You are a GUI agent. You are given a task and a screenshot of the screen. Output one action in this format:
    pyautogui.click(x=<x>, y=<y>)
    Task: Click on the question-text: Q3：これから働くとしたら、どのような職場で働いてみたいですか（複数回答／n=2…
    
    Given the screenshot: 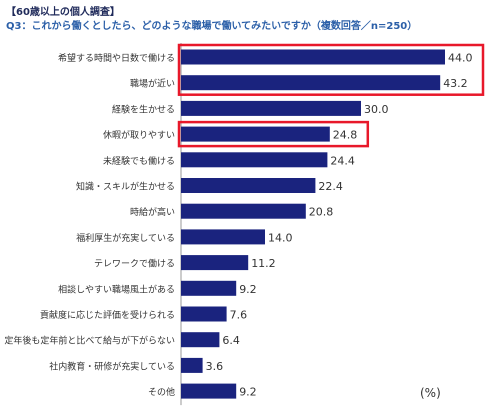 What is the action you would take?
    pyautogui.click(x=212, y=26)
    